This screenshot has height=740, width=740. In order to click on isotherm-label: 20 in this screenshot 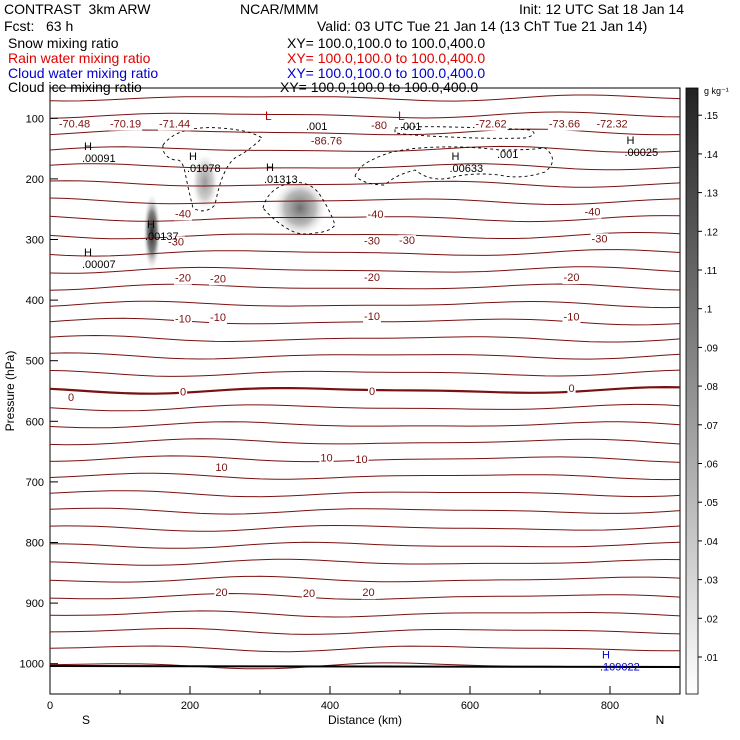, I will do `click(221, 593)`.